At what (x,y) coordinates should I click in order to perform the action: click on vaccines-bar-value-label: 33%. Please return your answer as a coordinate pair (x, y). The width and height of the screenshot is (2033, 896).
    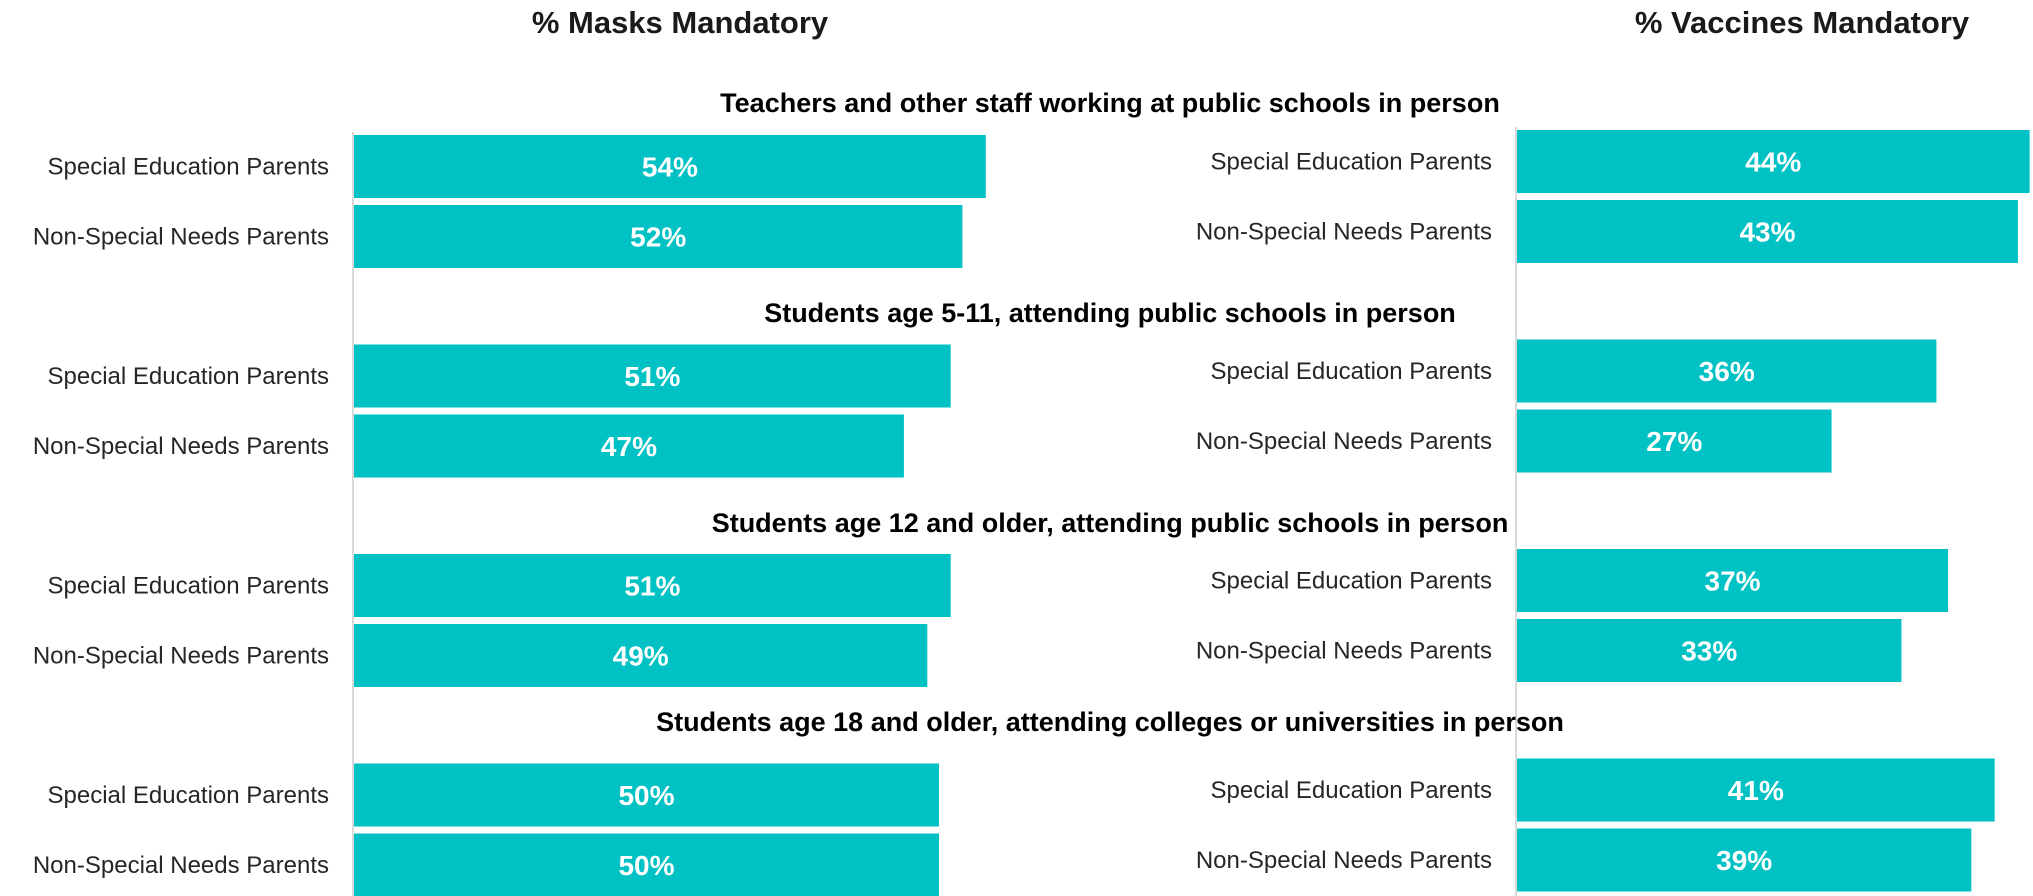
    Looking at the image, I should click on (1709, 651).